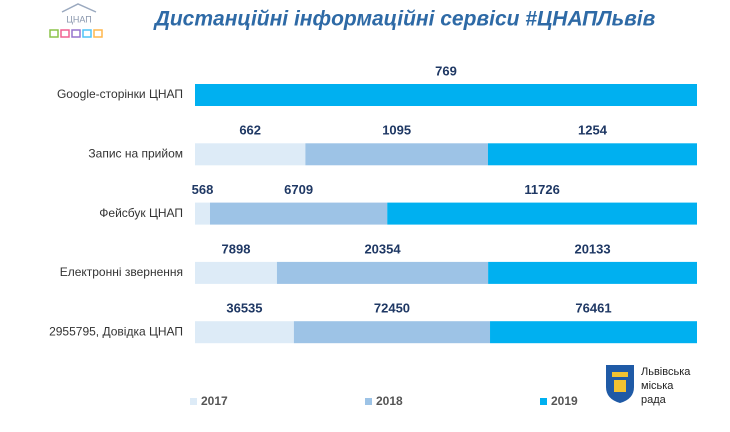  What do you see at coordinates (564, 401) in the screenshot?
I see `legend-label: 2019` at bounding box center [564, 401].